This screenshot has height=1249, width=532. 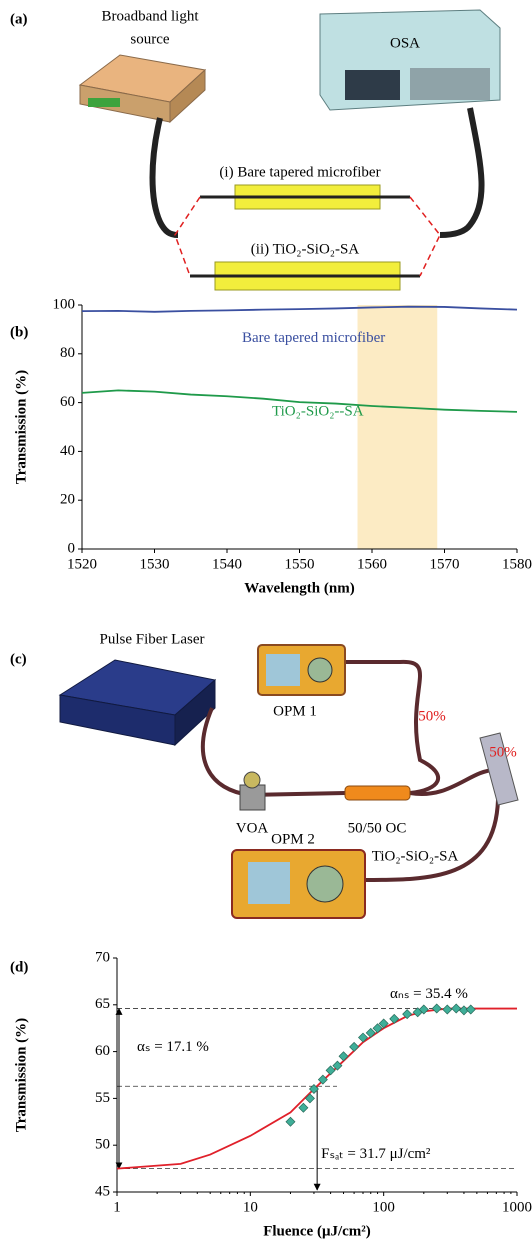 I want to click on x-tick-label: 1540, so click(x=227, y=564).